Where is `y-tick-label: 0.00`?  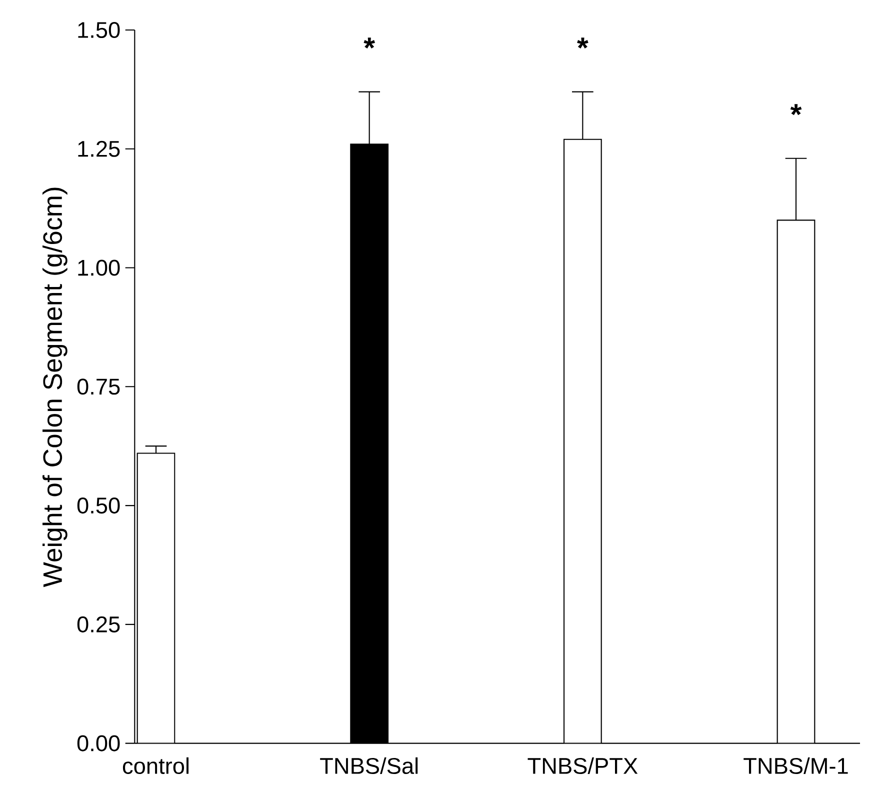 y-tick-label: 0.00 is located at coordinates (98, 743).